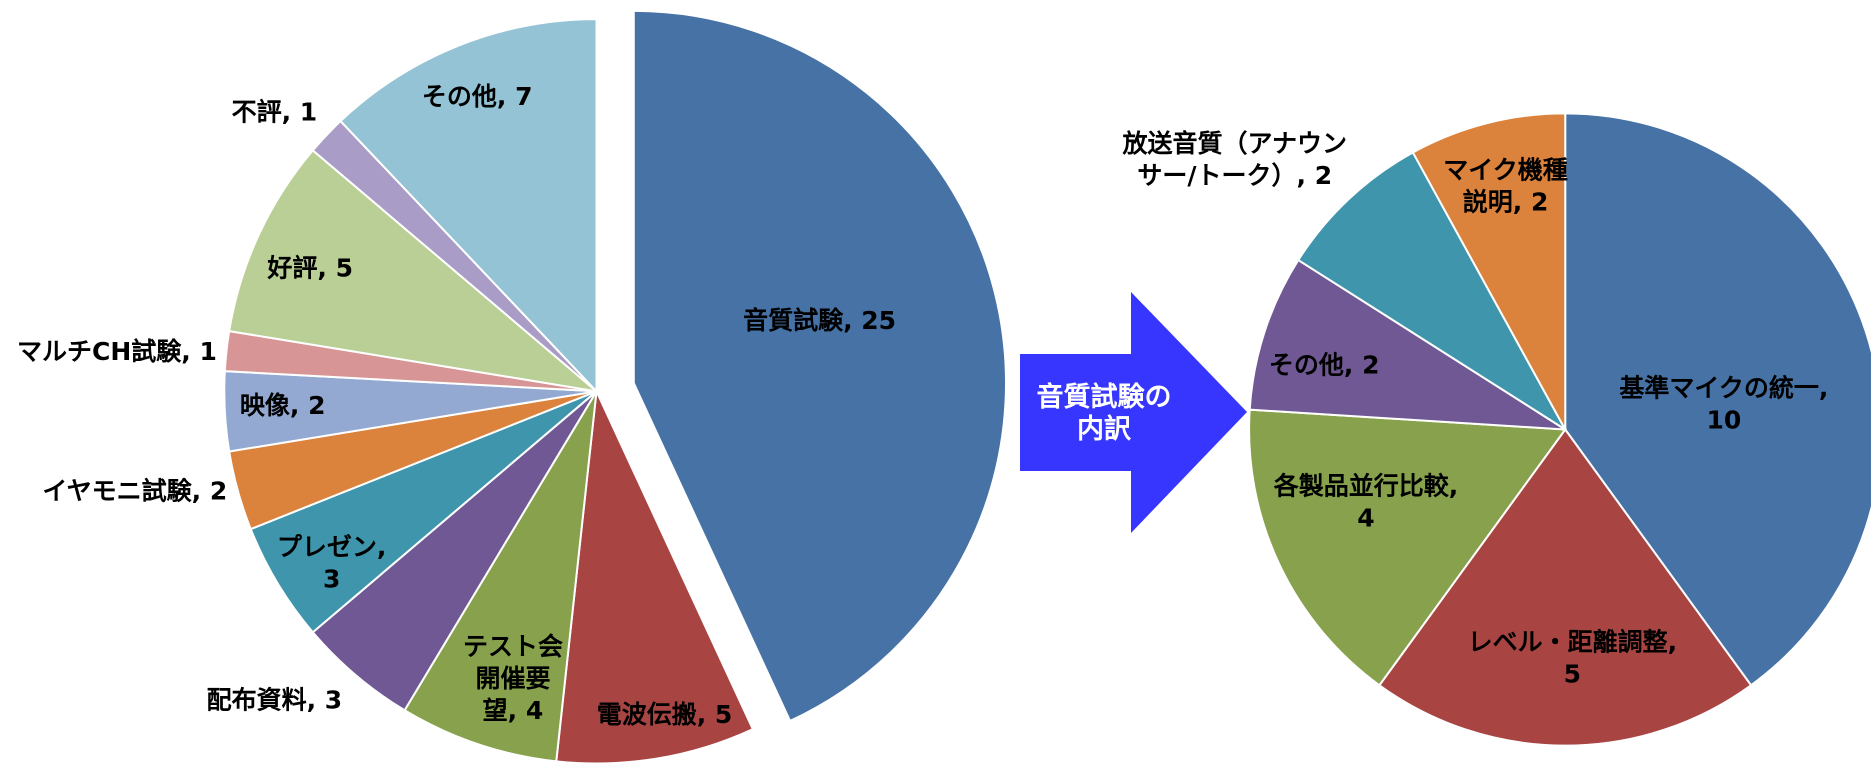  What do you see at coordinates (1324, 364) in the screenshot?
I see `data-label: その他, 2` at bounding box center [1324, 364].